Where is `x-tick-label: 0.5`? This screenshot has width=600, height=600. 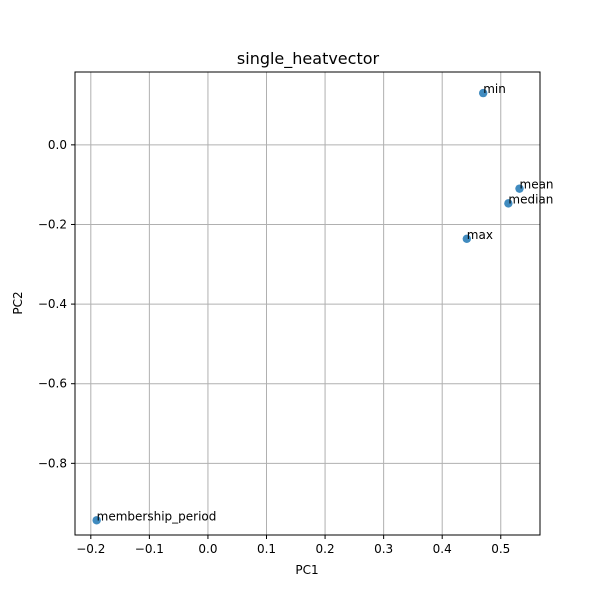 x-tick-label: 0.5 is located at coordinates (500, 549).